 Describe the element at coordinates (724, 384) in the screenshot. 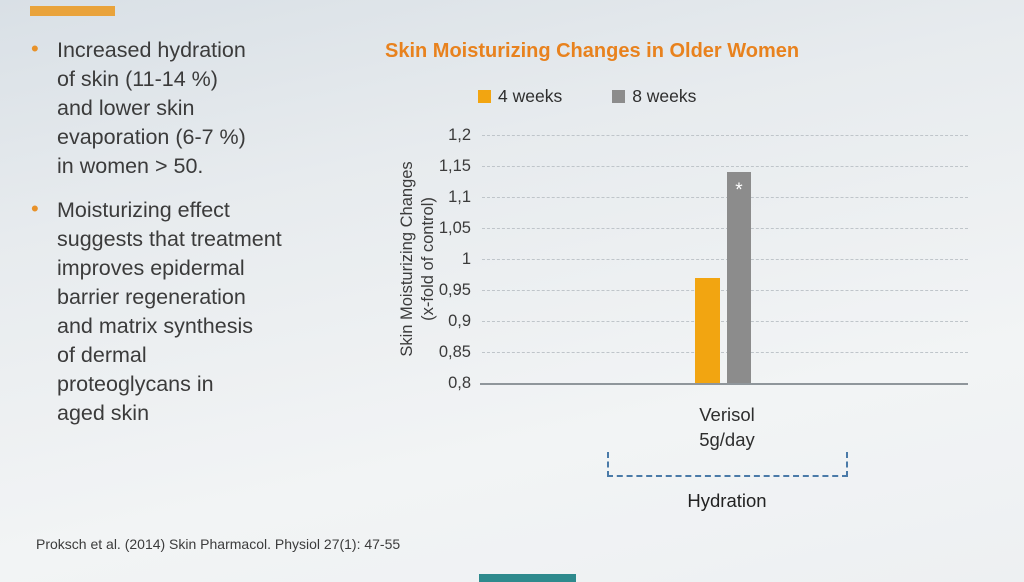

I see `x-axis-line` at that location.